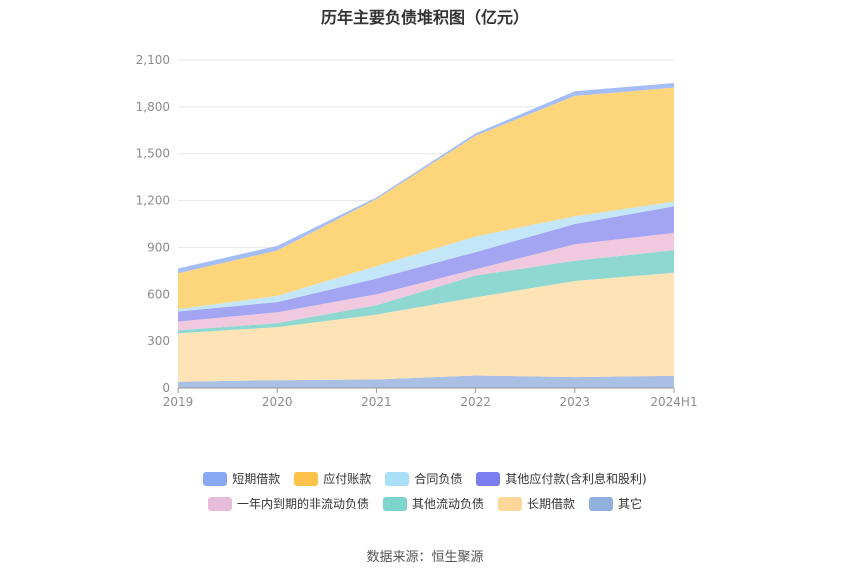  I want to click on legend-item: 其它, so click(615, 503).